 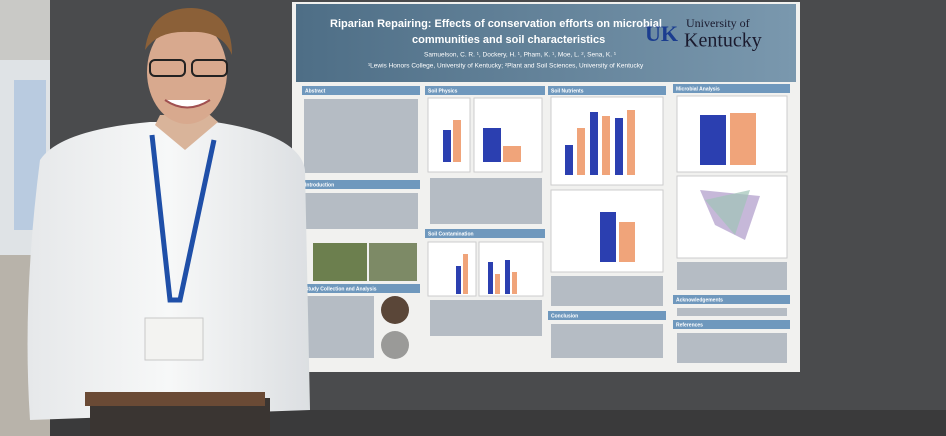 What do you see at coordinates (183, 218) in the screenshot?
I see `lanyard` at bounding box center [183, 218].